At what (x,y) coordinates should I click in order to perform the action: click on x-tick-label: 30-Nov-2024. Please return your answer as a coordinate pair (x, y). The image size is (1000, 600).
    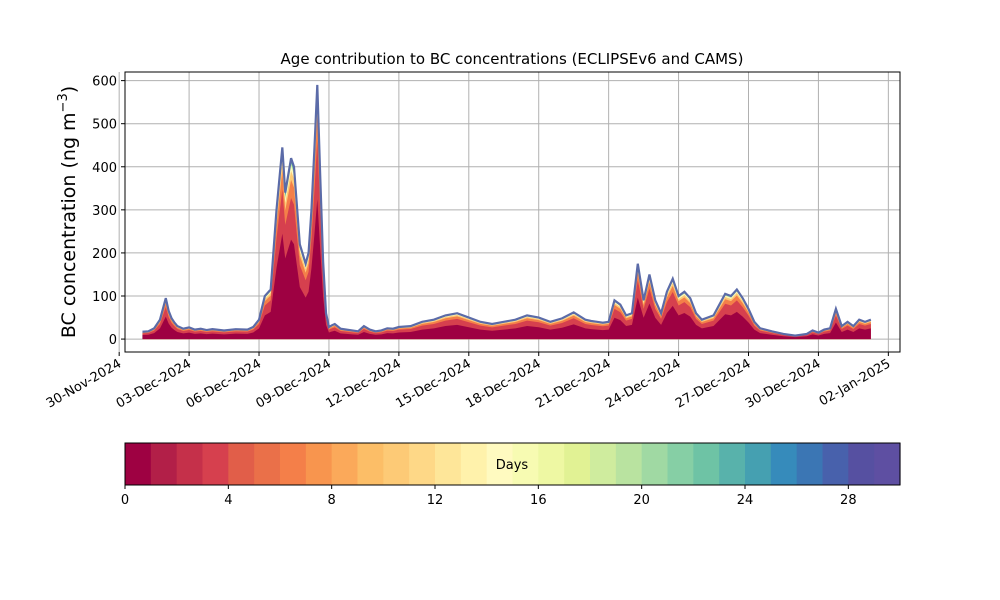
    Looking at the image, I should click on (84, 383).